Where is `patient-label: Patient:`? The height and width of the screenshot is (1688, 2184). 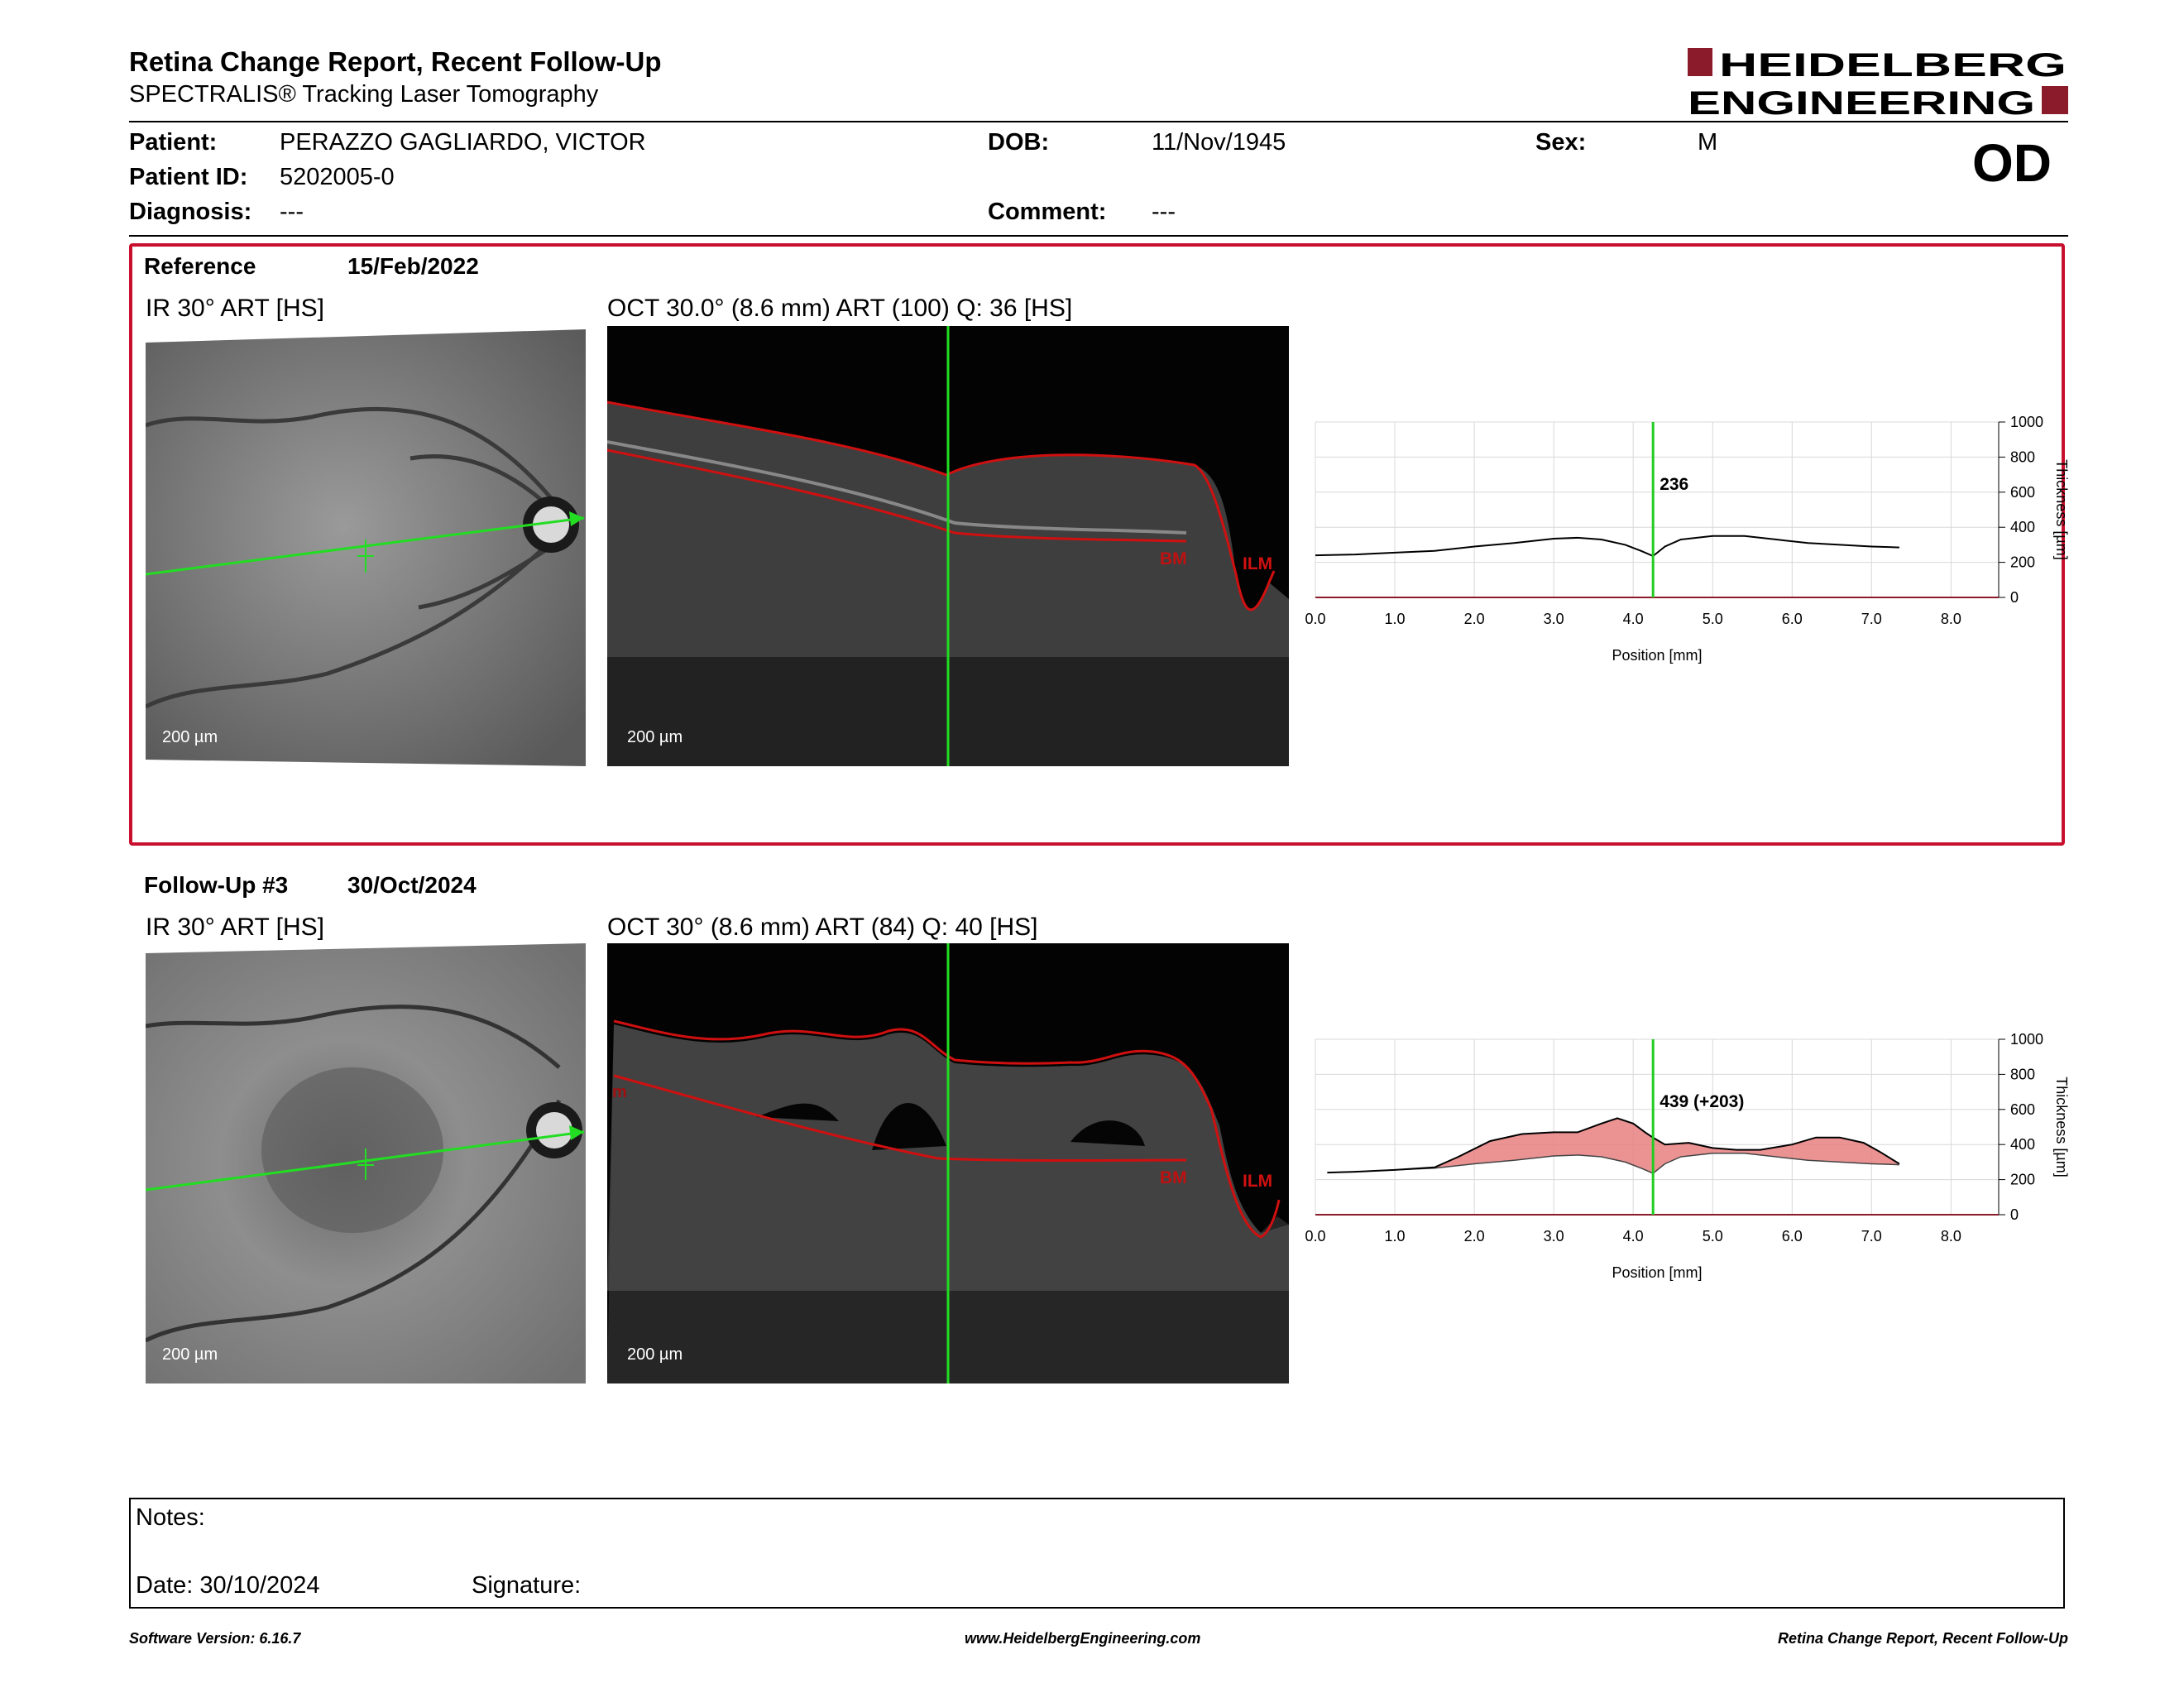 patient-label: Patient: is located at coordinates (173, 142).